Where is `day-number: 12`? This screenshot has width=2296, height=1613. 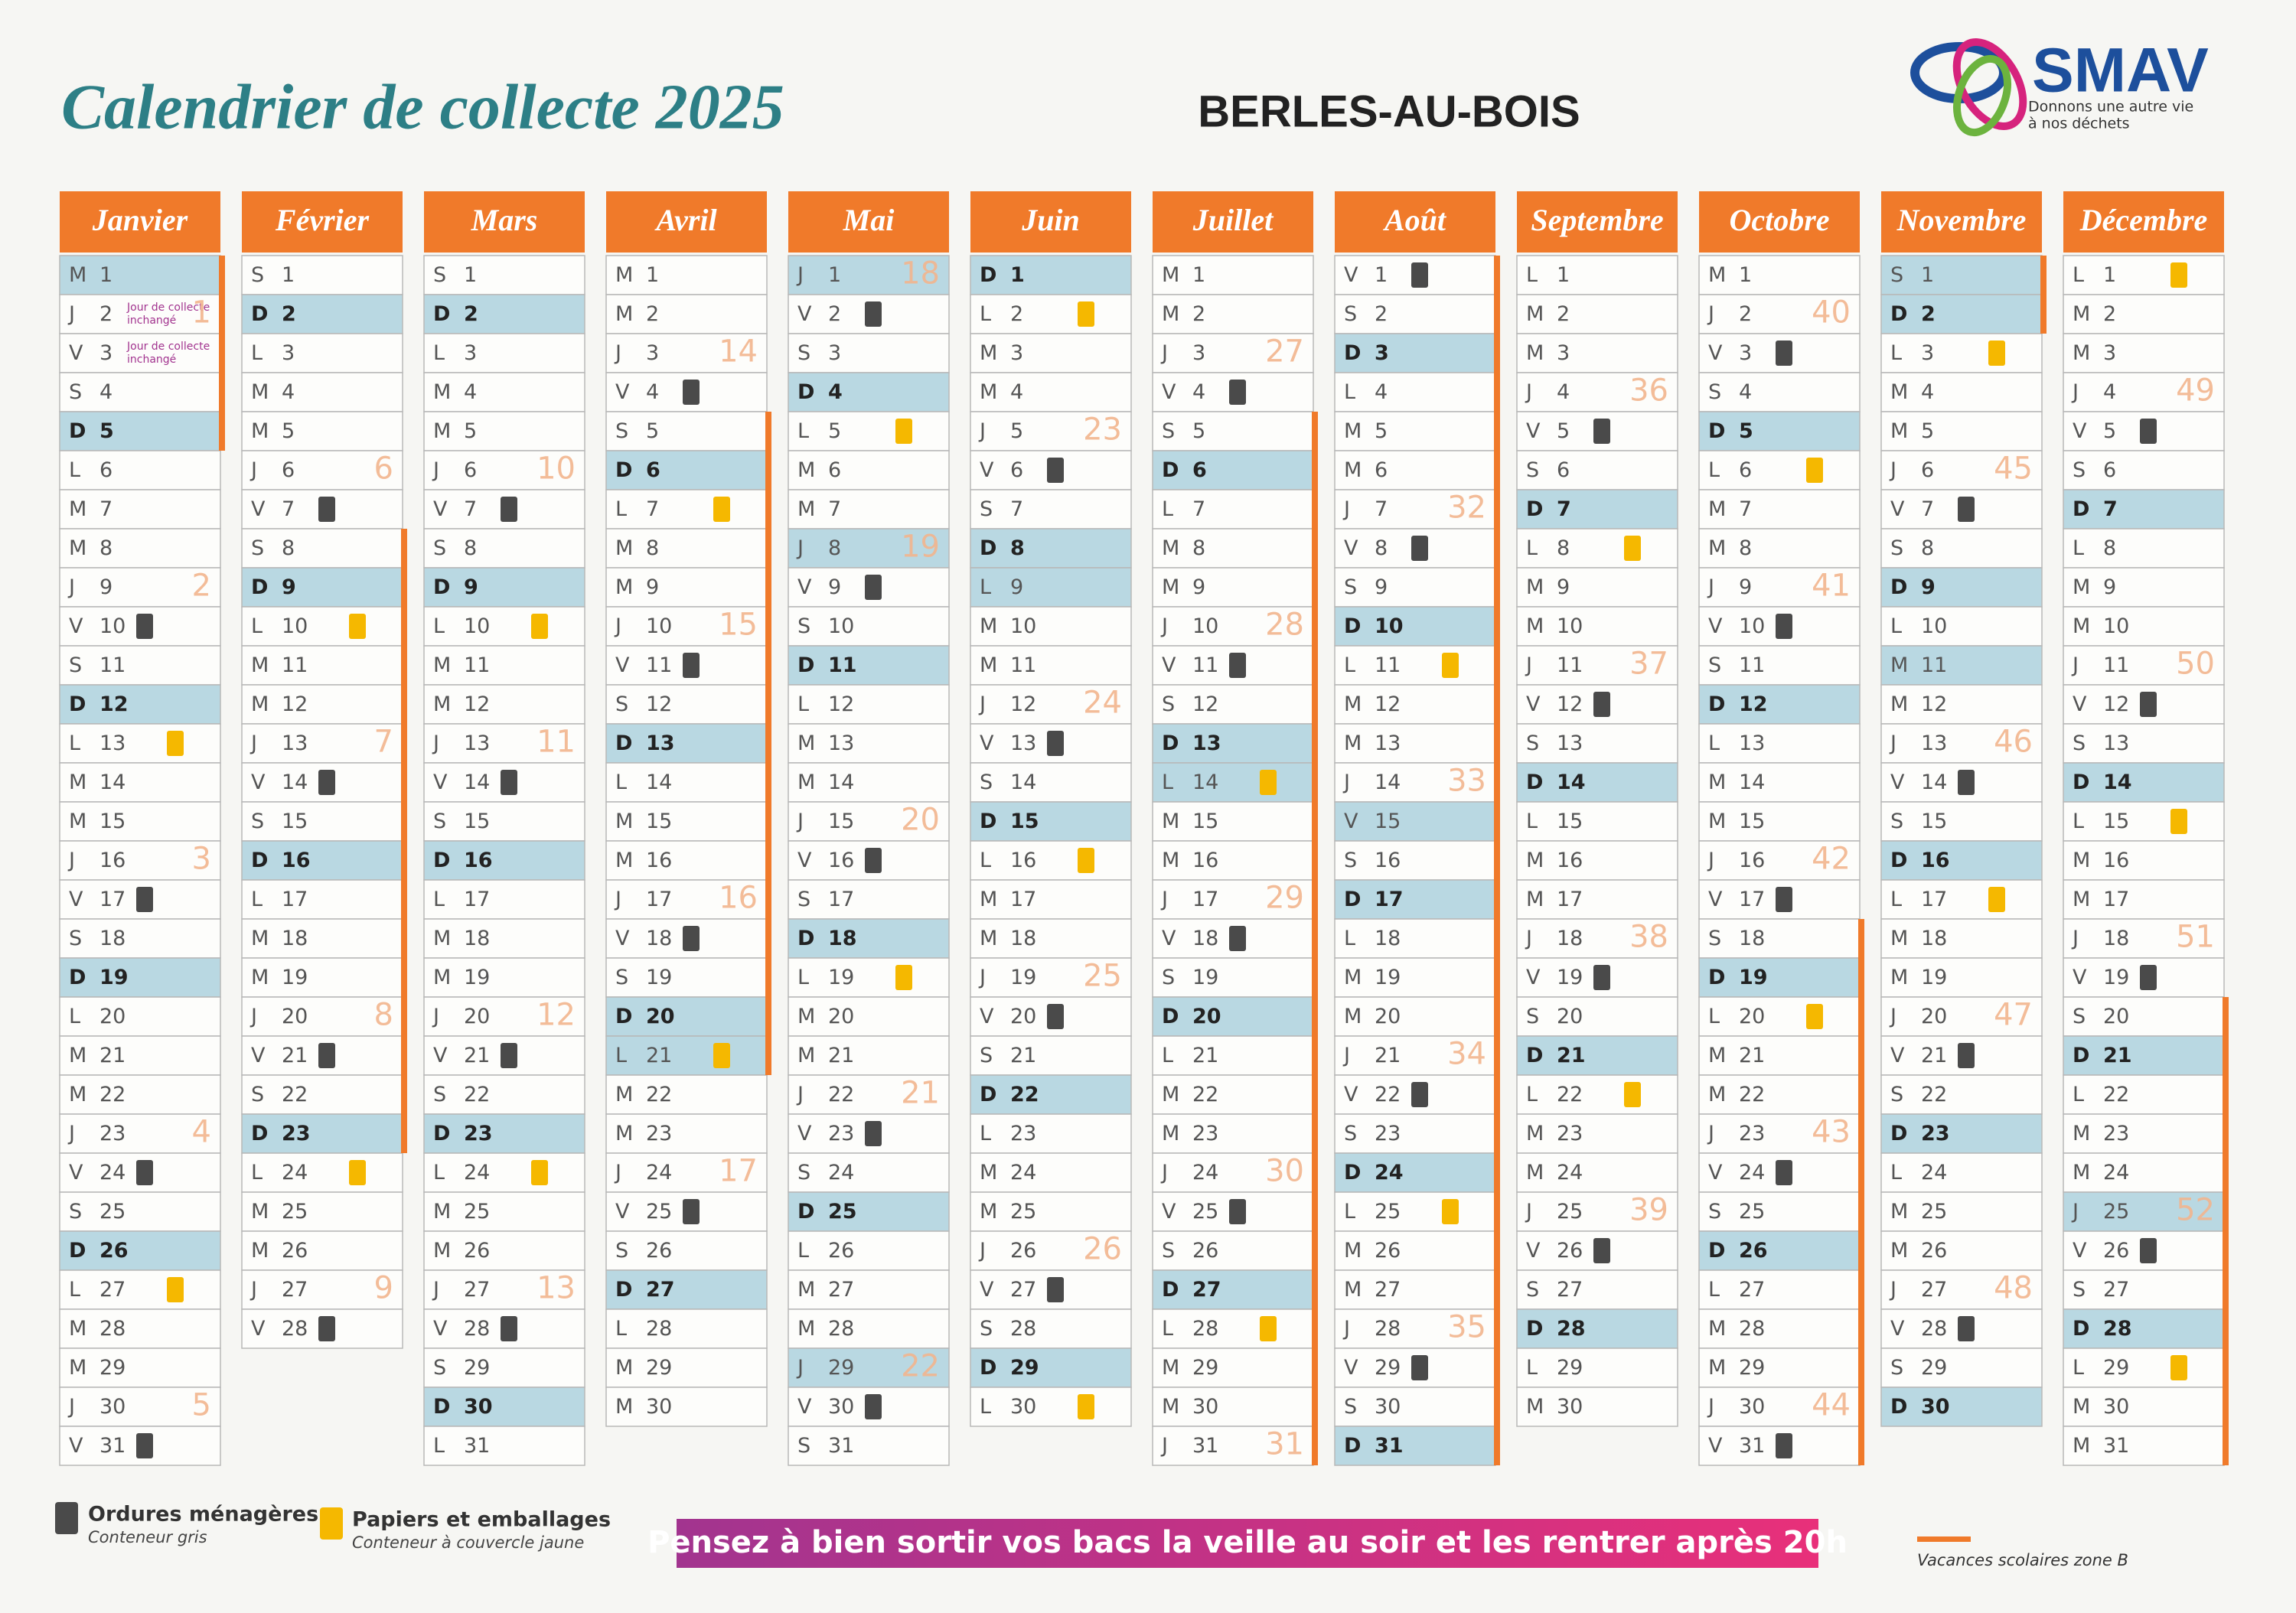
day-number: 12 is located at coordinates (1570, 704).